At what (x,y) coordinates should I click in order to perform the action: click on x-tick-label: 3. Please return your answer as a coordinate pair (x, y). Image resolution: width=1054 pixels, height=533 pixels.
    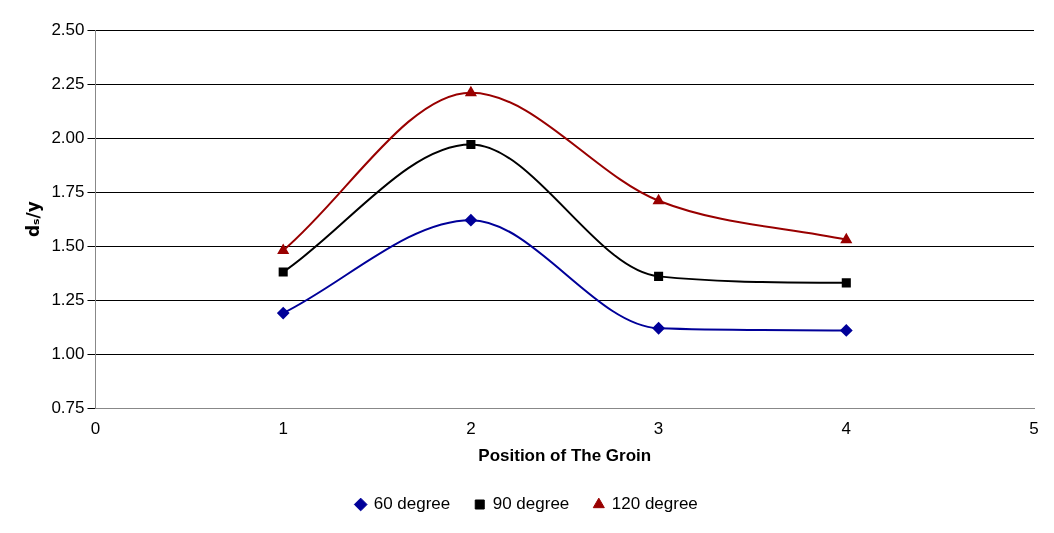
    Looking at the image, I should click on (658, 429).